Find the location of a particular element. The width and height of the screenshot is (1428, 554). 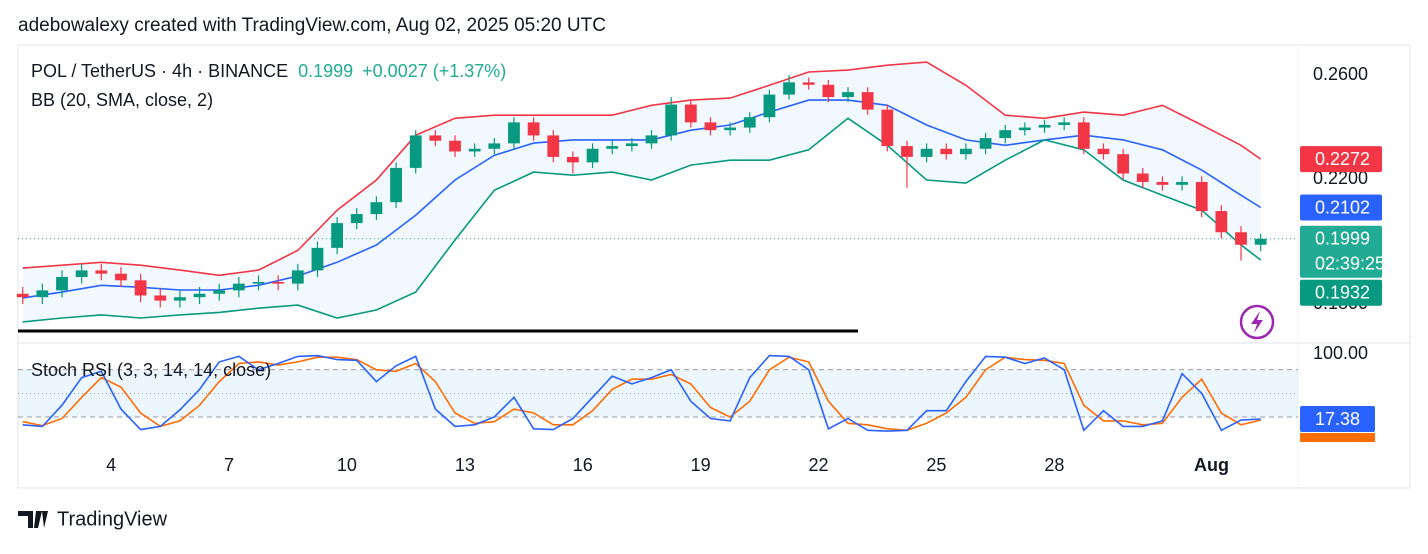

x-tick-label: Aug is located at coordinates (1211, 465).